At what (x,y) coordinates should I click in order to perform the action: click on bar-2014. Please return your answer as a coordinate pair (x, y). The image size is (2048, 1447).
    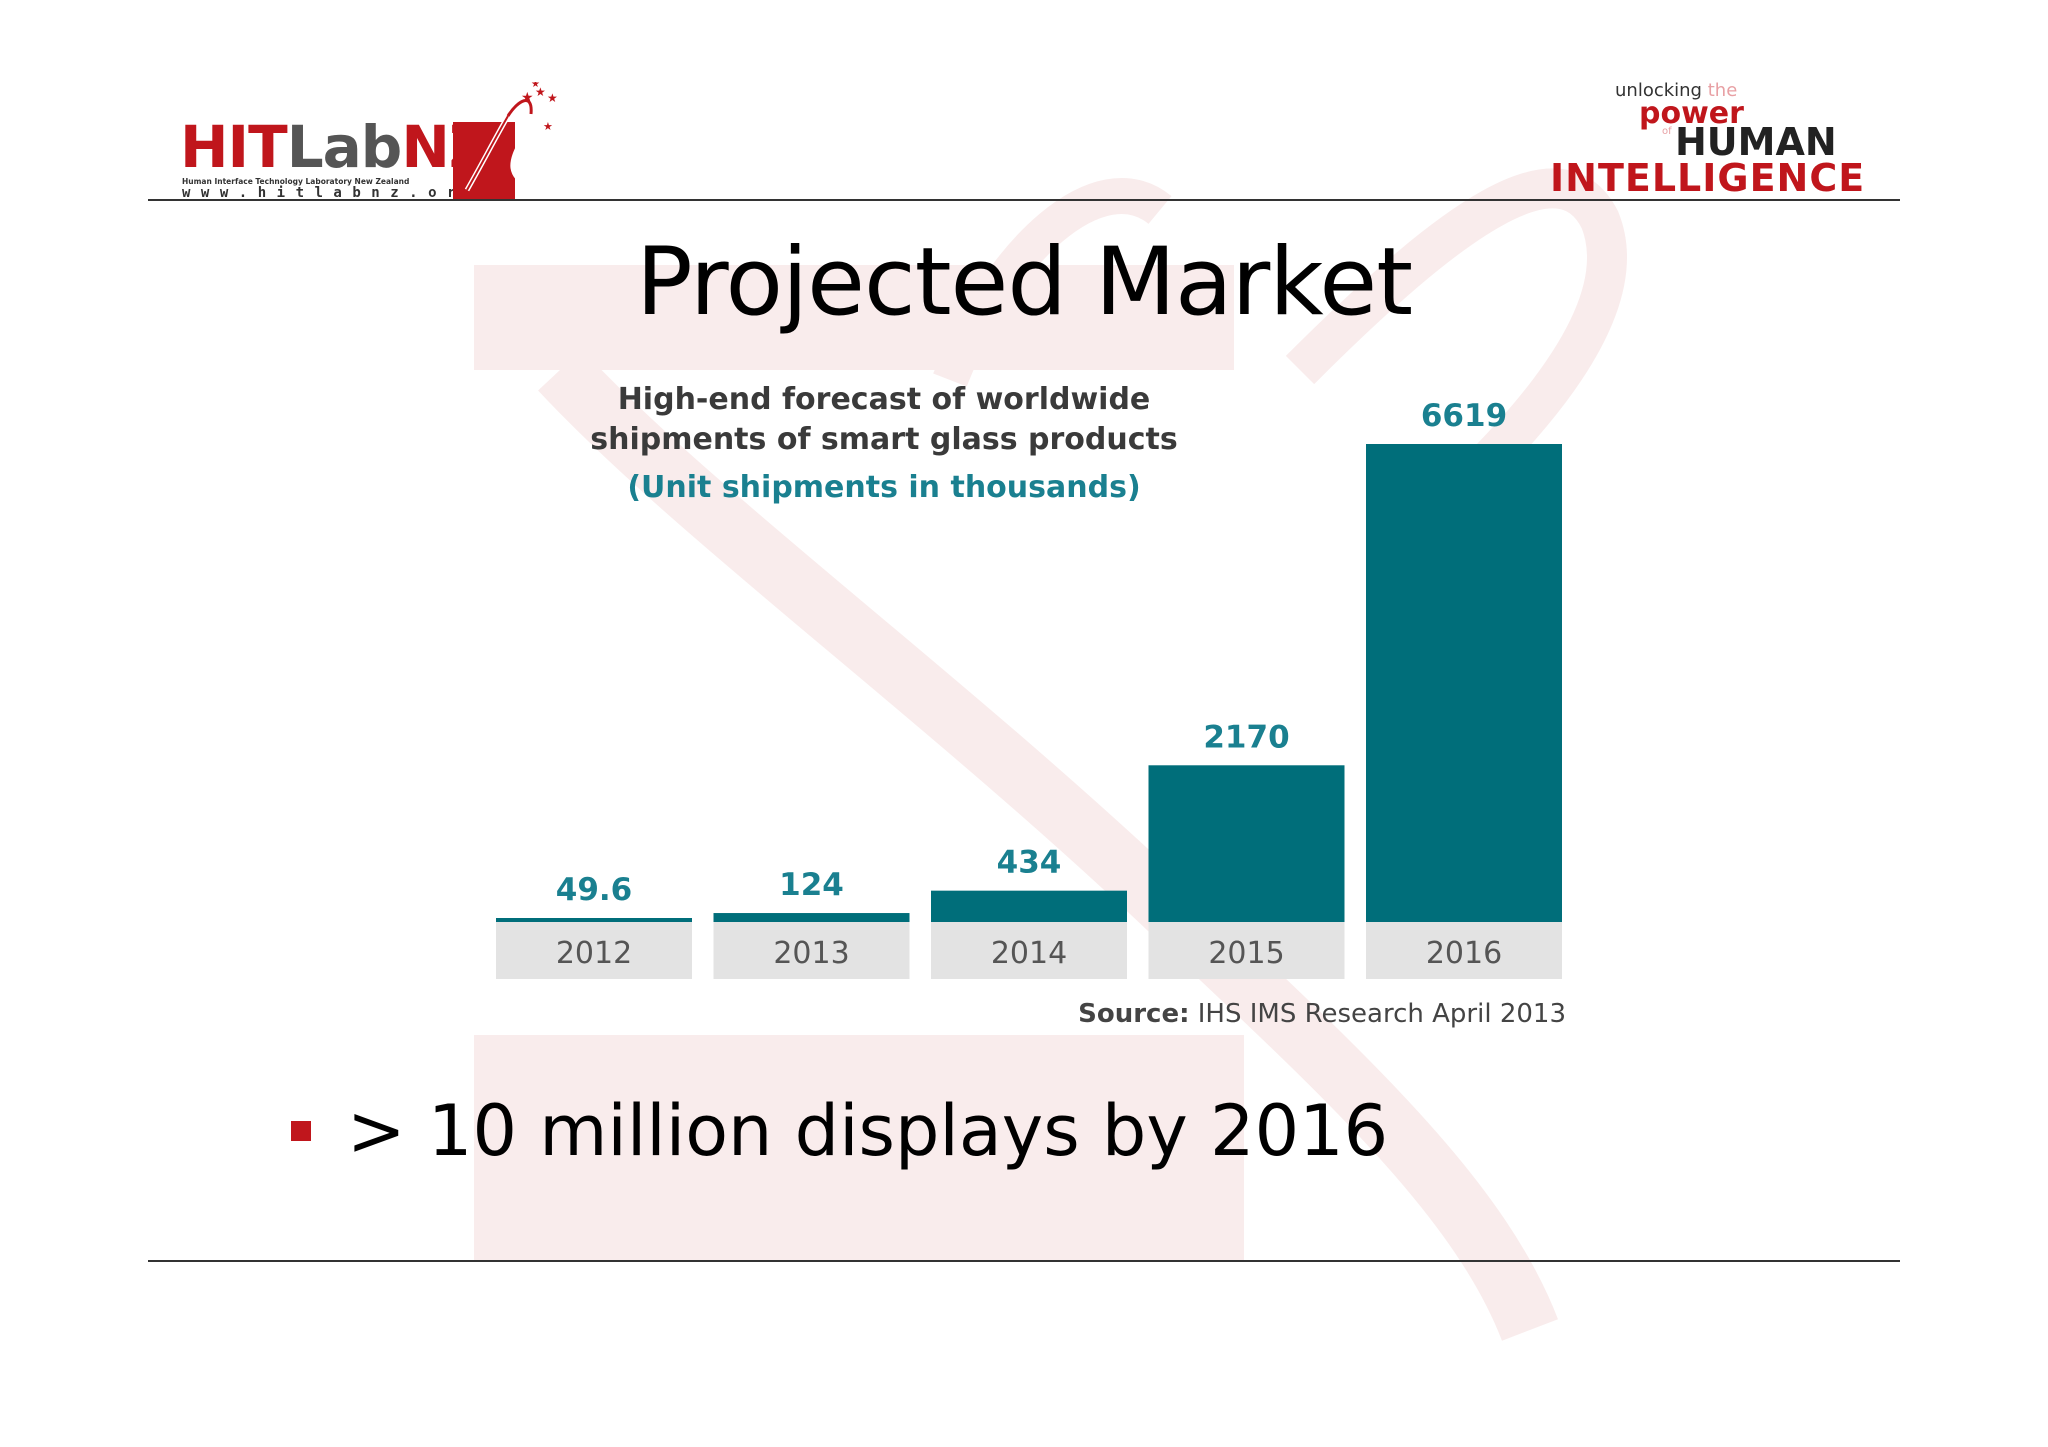
    Looking at the image, I should click on (1029, 906).